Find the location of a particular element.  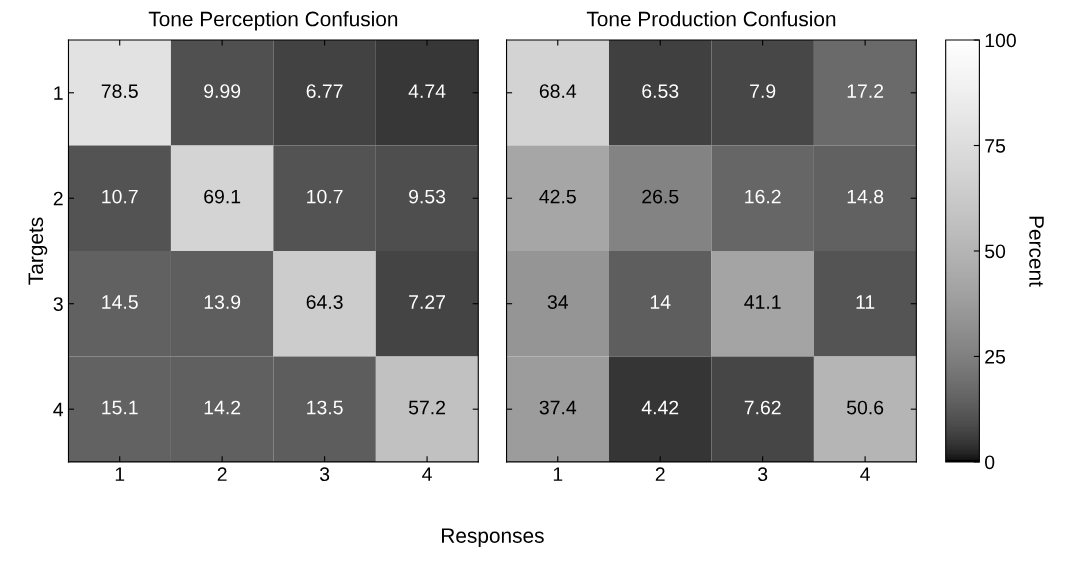

data-label: 50.6 is located at coordinates (865, 407).